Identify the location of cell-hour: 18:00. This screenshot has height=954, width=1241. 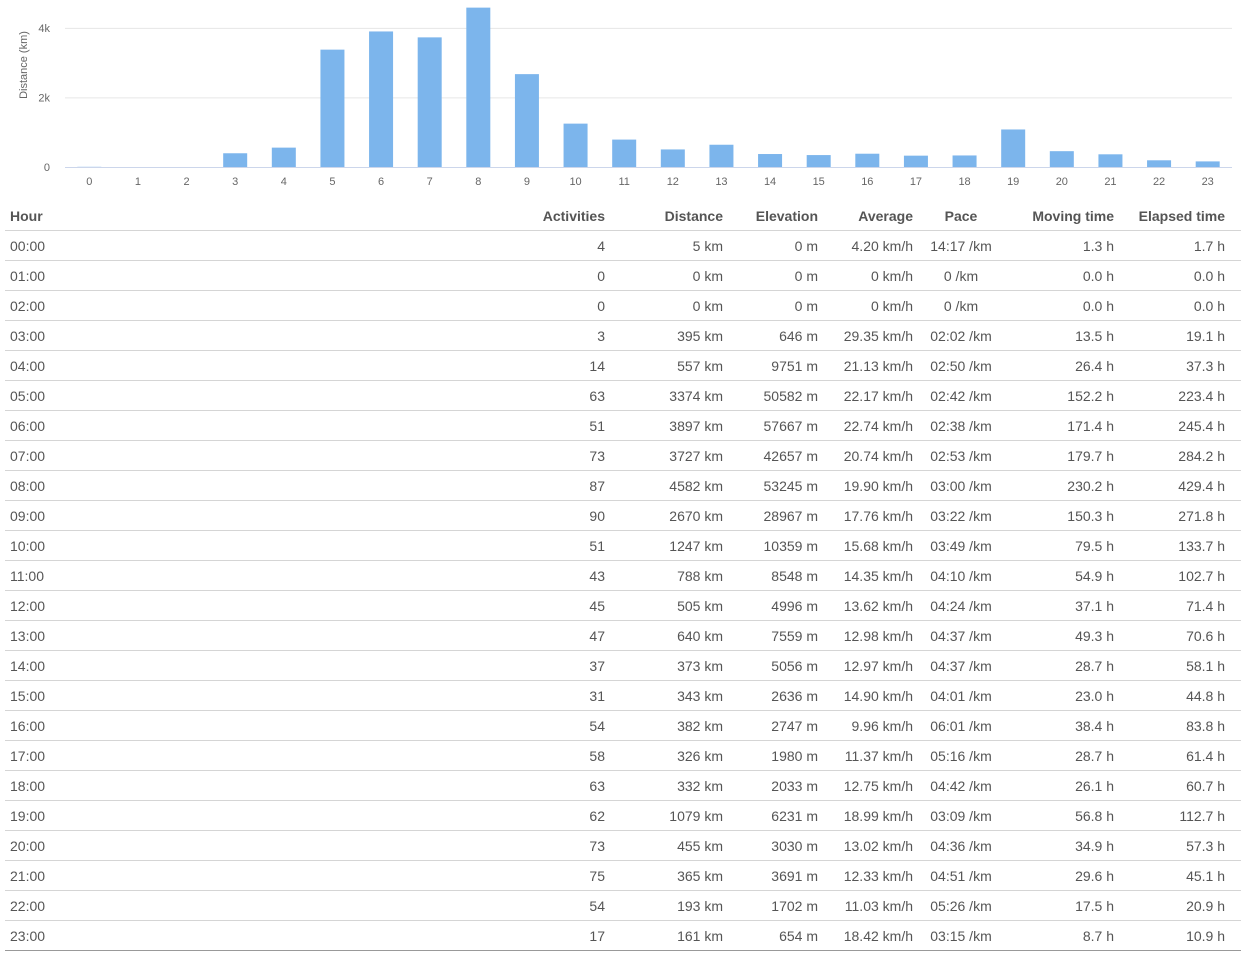
(170, 785).